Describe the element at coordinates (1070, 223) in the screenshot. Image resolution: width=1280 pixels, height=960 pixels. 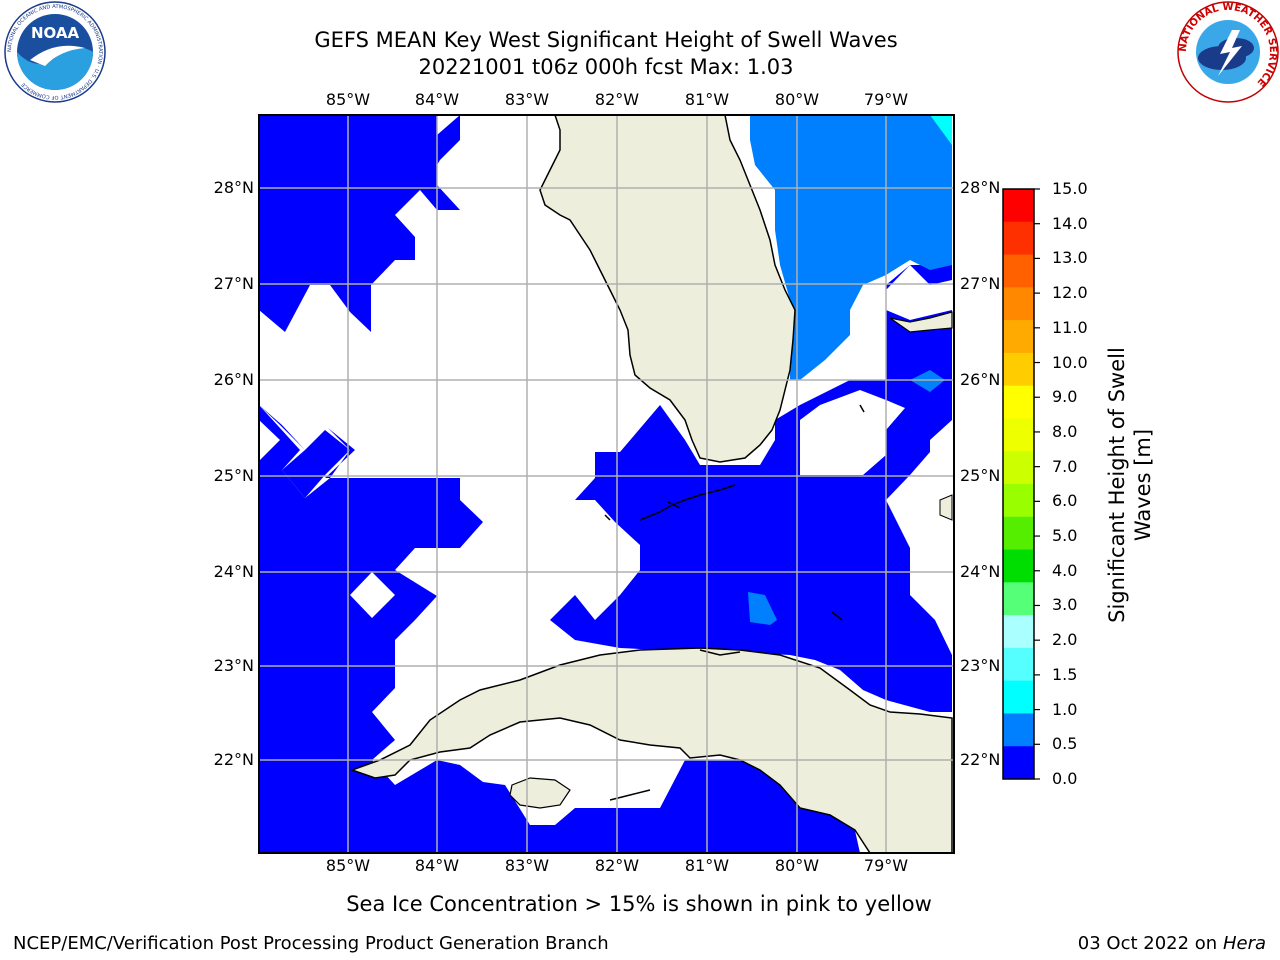
I see `colorbar-tick-label: 14.0` at that location.